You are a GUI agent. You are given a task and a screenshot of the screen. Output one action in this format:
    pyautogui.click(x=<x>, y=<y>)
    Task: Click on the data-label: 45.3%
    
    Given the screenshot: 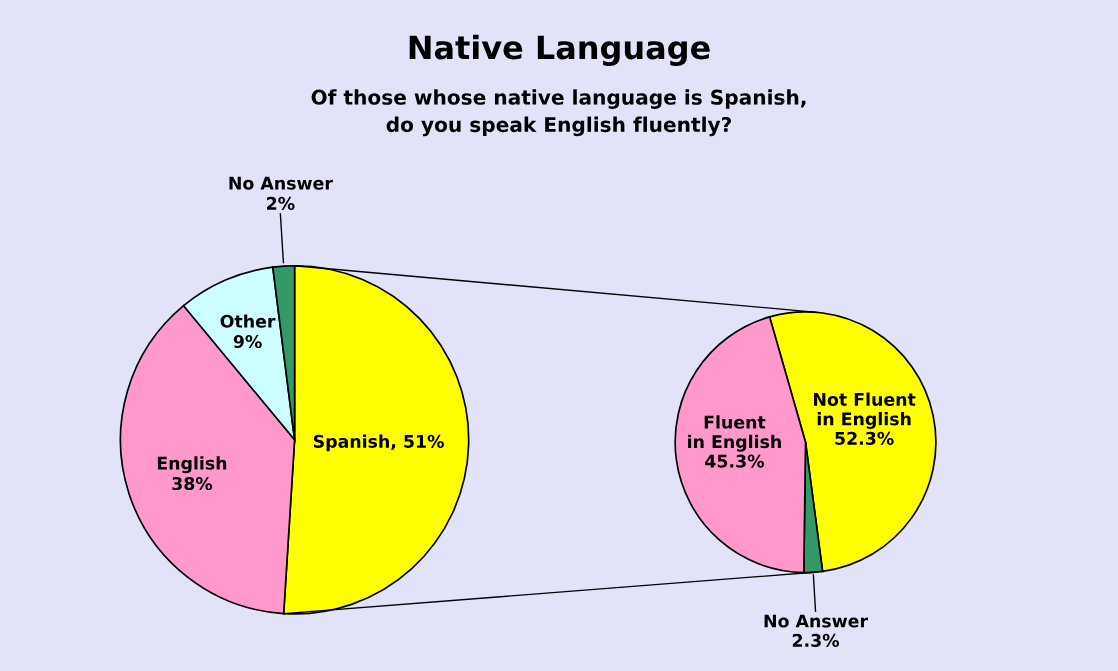 What is the action you would take?
    pyautogui.click(x=735, y=461)
    